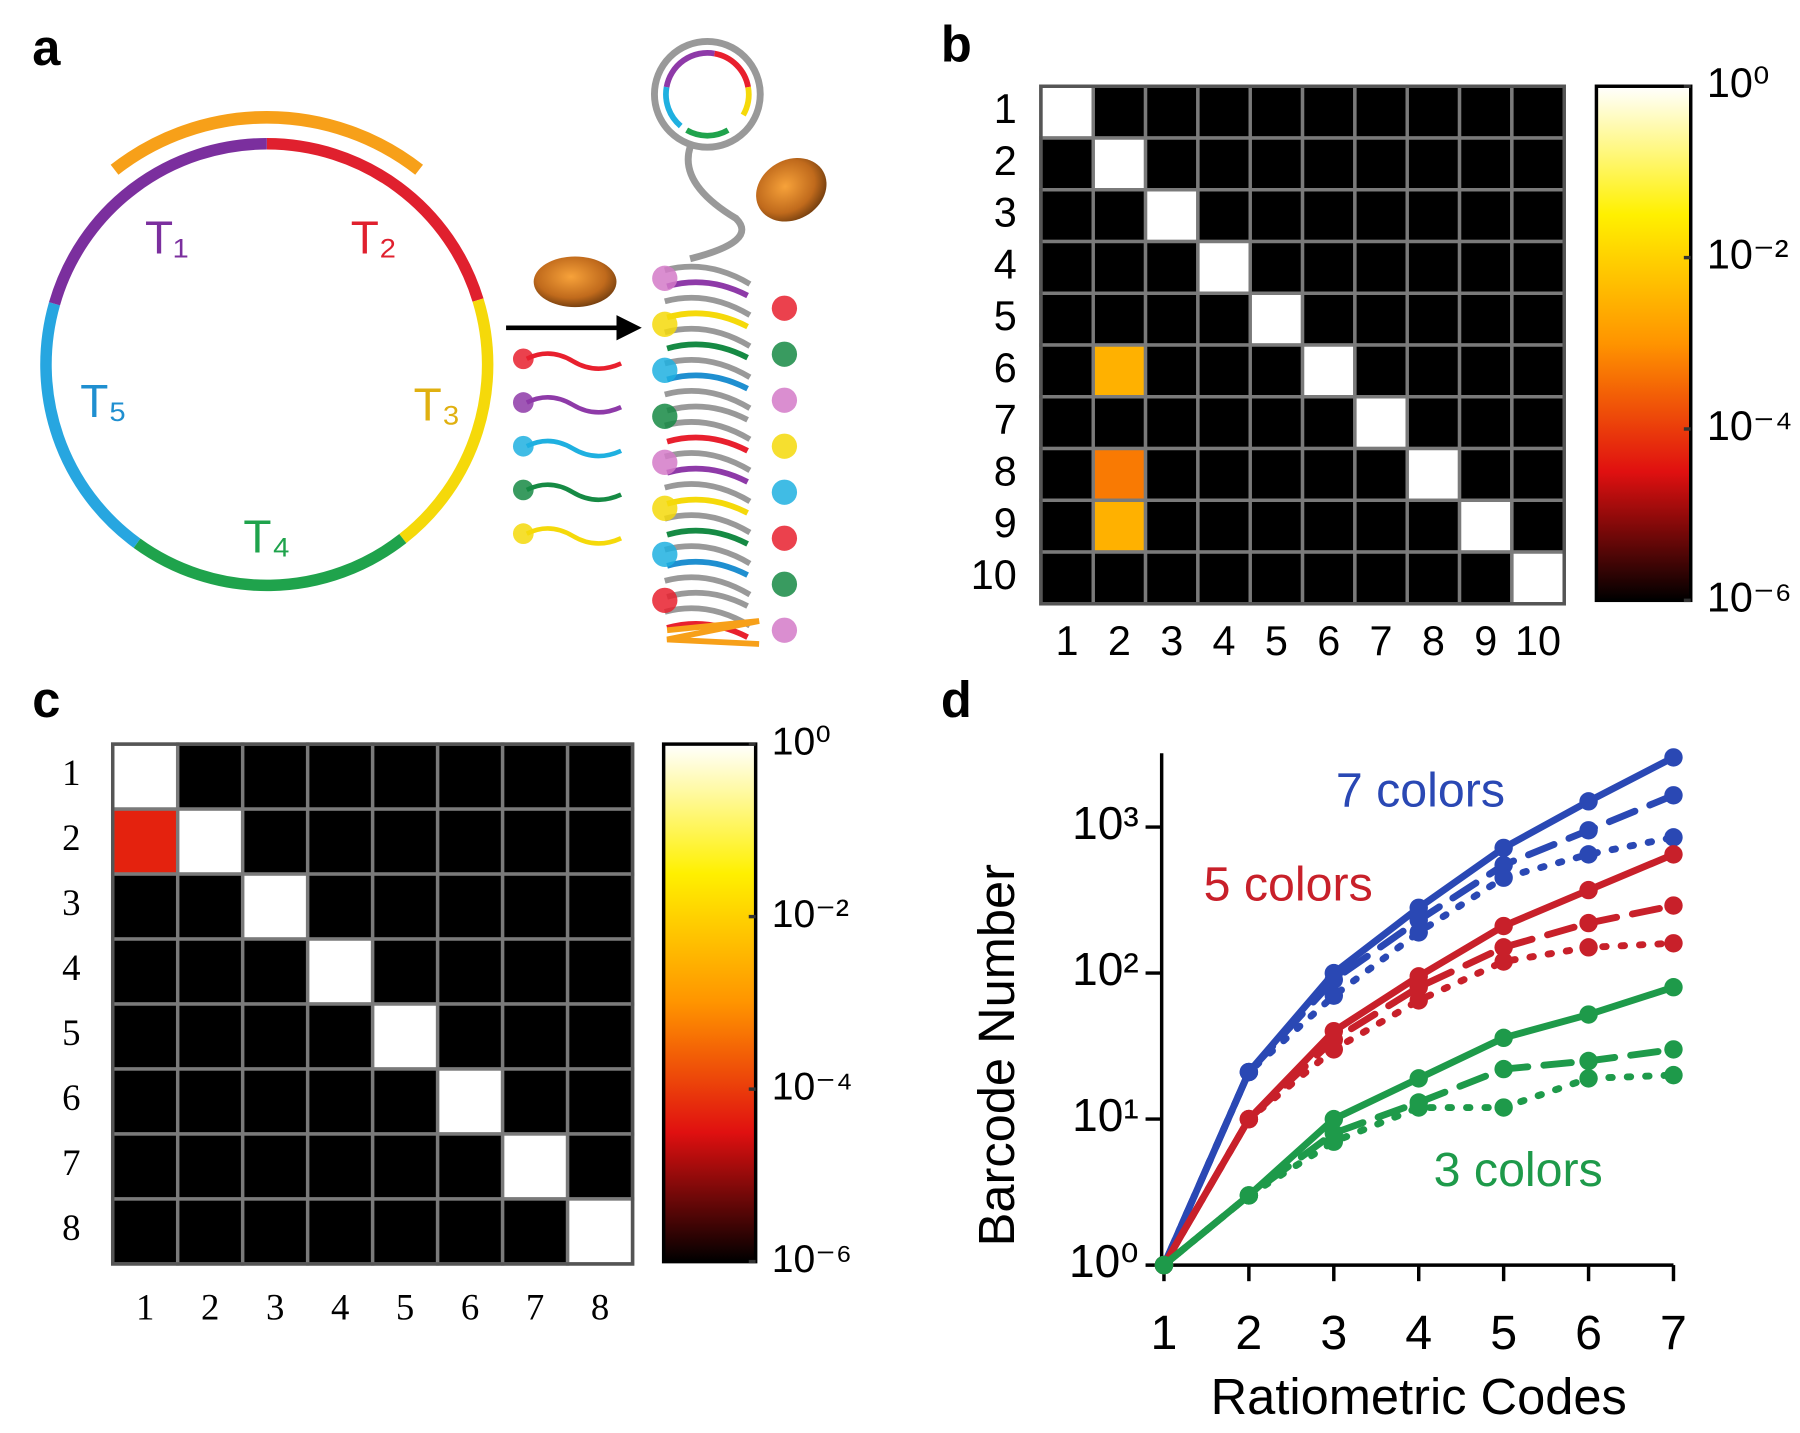 This screenshot has width=1800, height=1433. What do you see at coordinates (1333, 1333) in the screenshot?
I see `x-tick-label: 3` at bounding box center [1333, 1333].